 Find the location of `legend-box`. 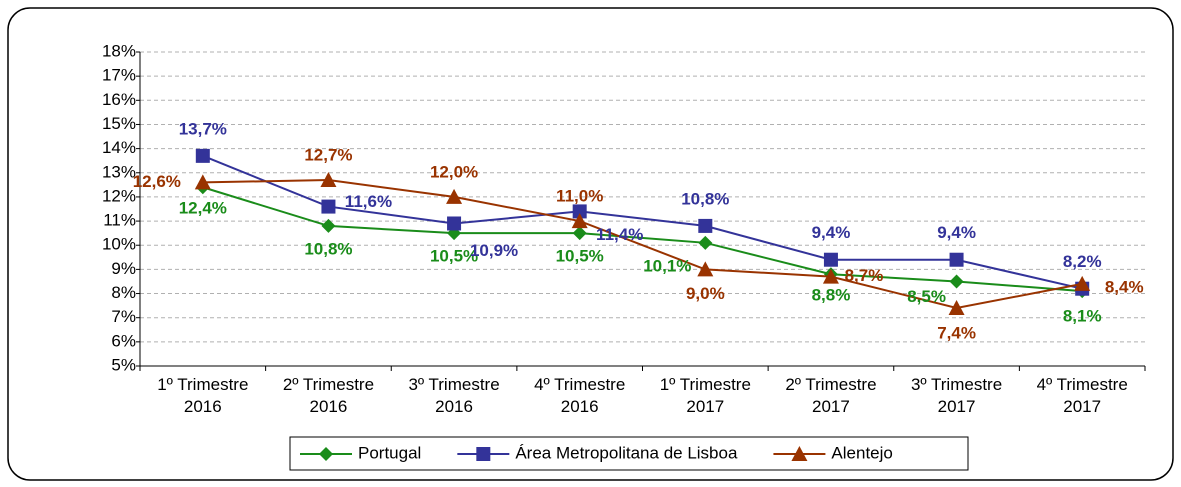

legend-box is located at coordinates (629, 453).